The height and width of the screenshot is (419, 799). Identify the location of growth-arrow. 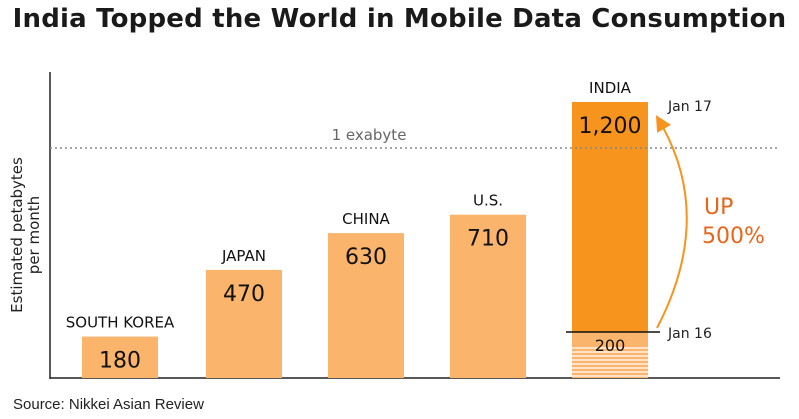
(671, 222).